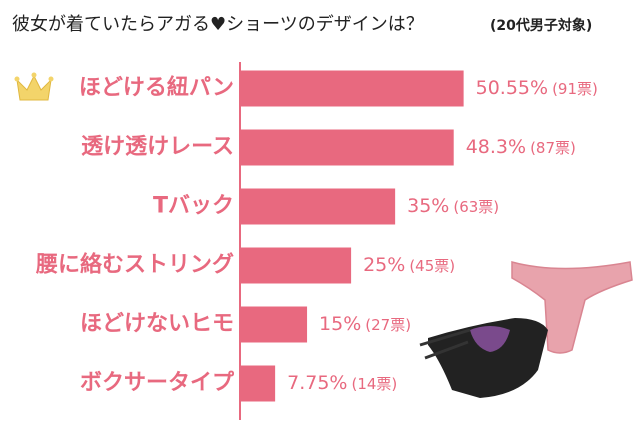 This screenshot has height=427, width=640. I want to click on vote-label: (27票), so click(388, 325).